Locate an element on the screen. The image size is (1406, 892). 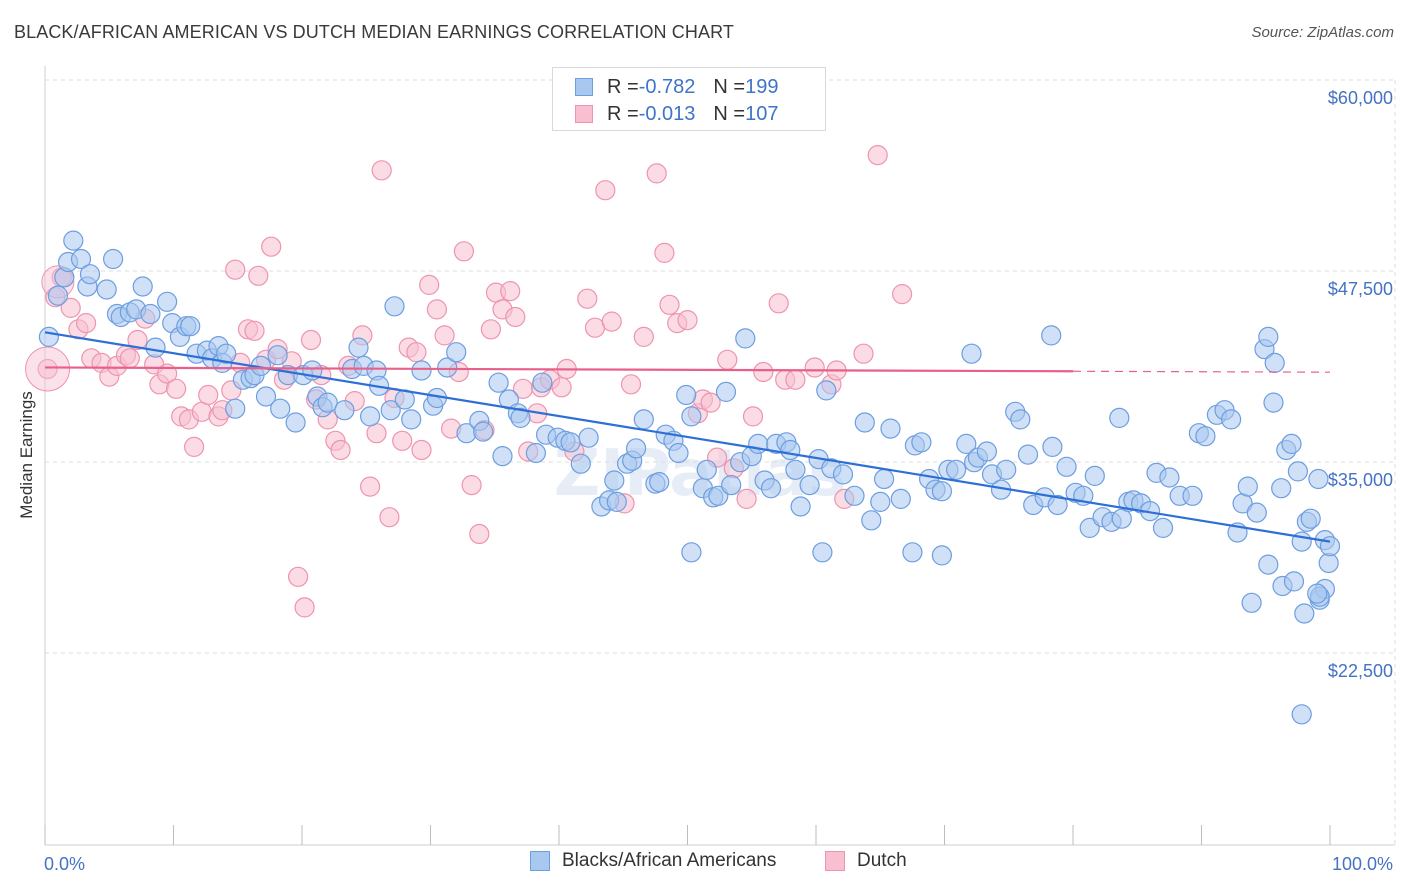
dutch-trend-line is located at coordinates (559, 369).